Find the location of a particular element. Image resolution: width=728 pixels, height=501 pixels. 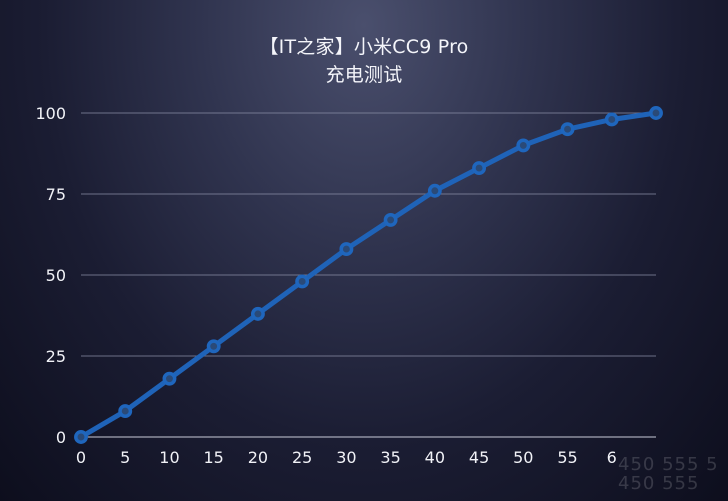

x-tick-label: 6 is located at coordinates (612, 457).